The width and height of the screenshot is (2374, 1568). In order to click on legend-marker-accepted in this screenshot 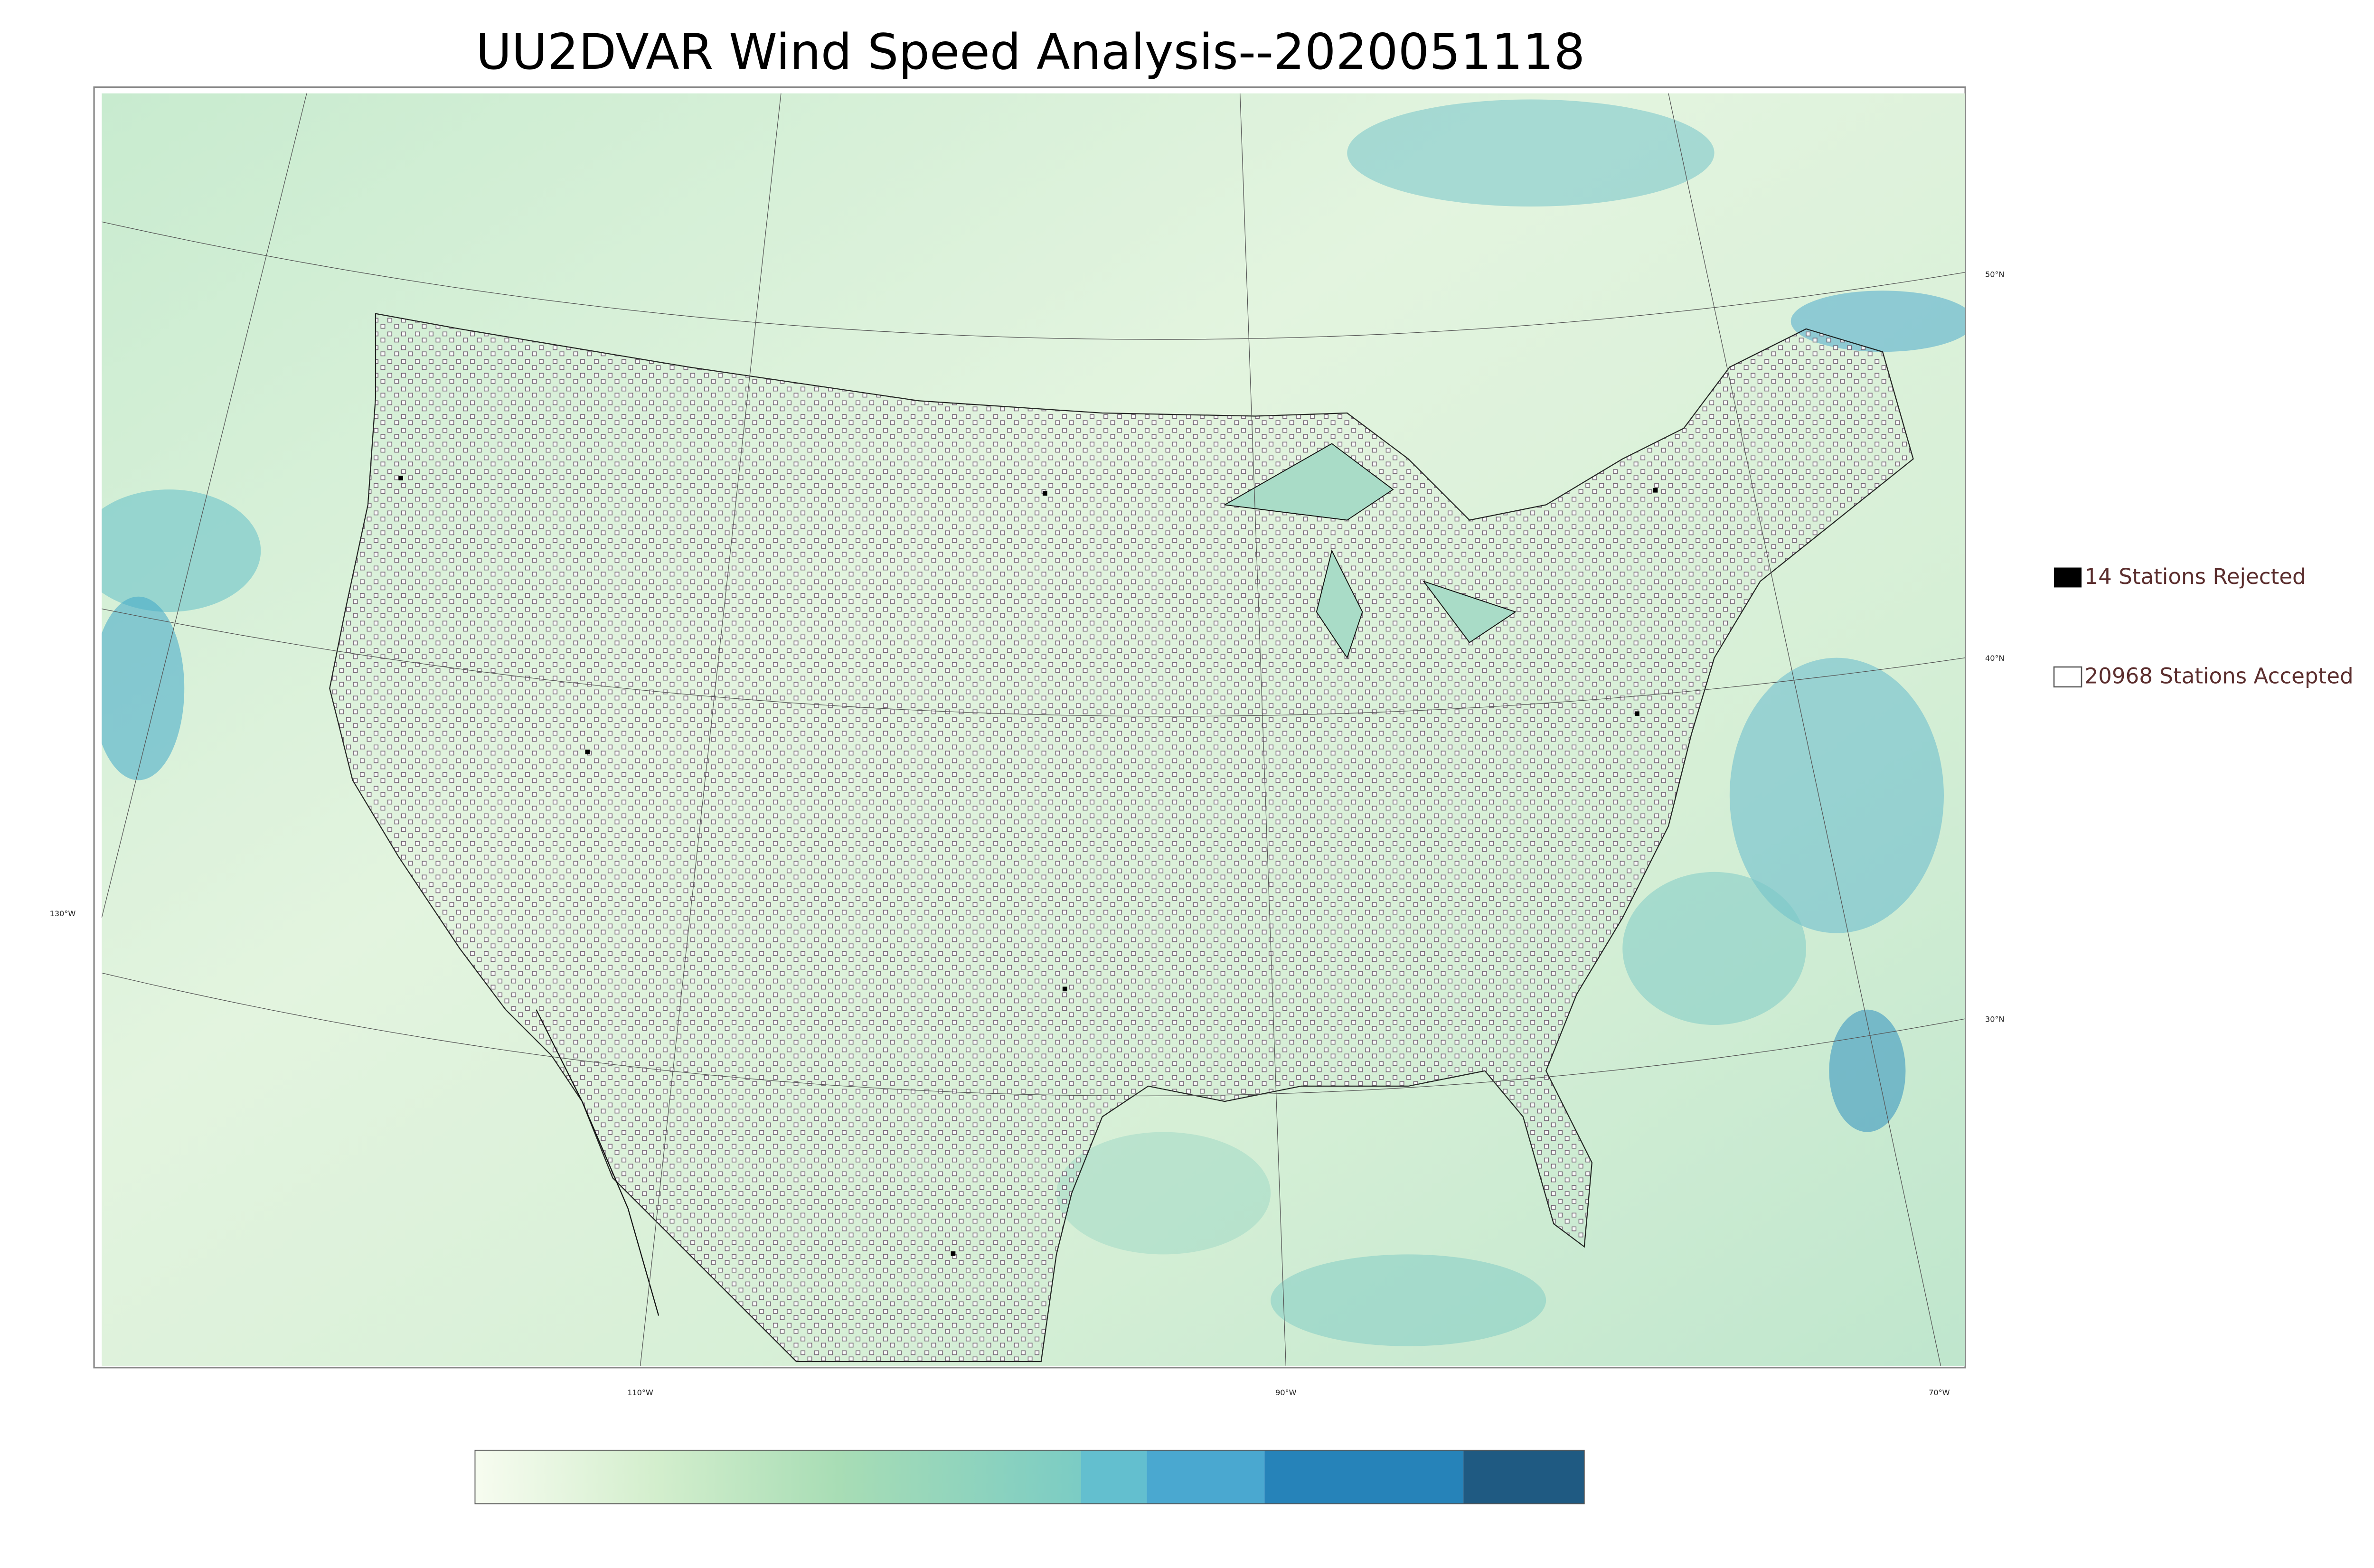, I will do `click(2067, 677)`.